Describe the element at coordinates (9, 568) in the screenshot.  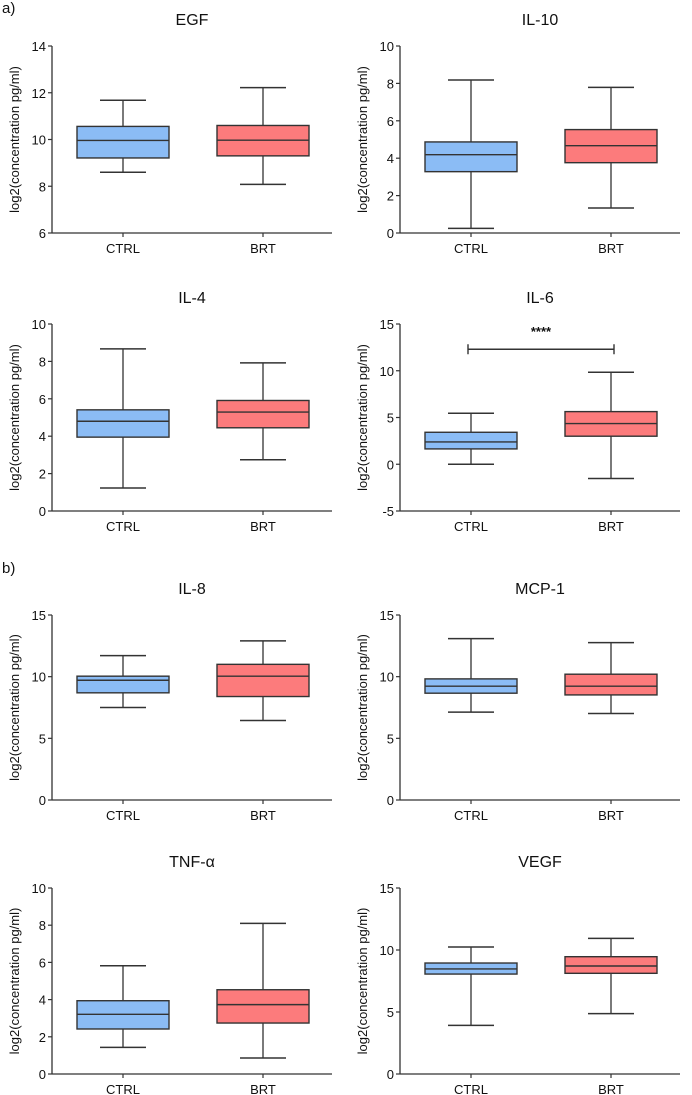
I see `panel-label-b: b)` at that location.